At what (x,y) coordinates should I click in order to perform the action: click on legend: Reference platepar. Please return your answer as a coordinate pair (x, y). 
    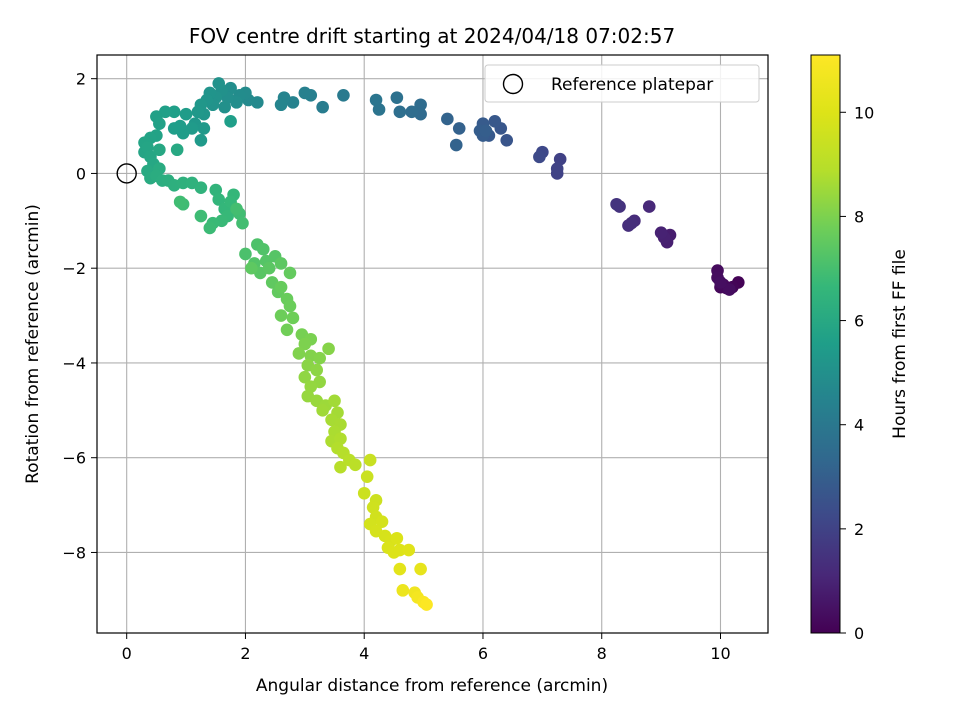
    Looking at the image, I should click on (622, 83).